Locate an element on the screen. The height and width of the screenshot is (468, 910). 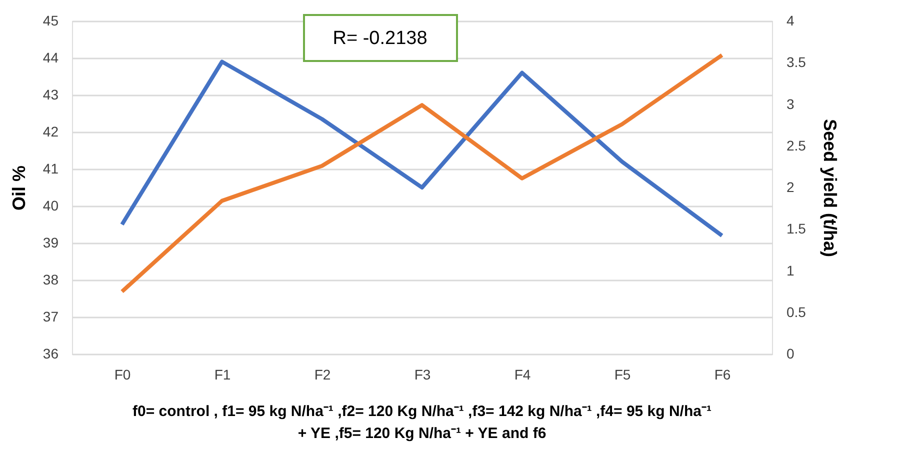
y2-tick-label: 2 is located at coordinates (790, 187).